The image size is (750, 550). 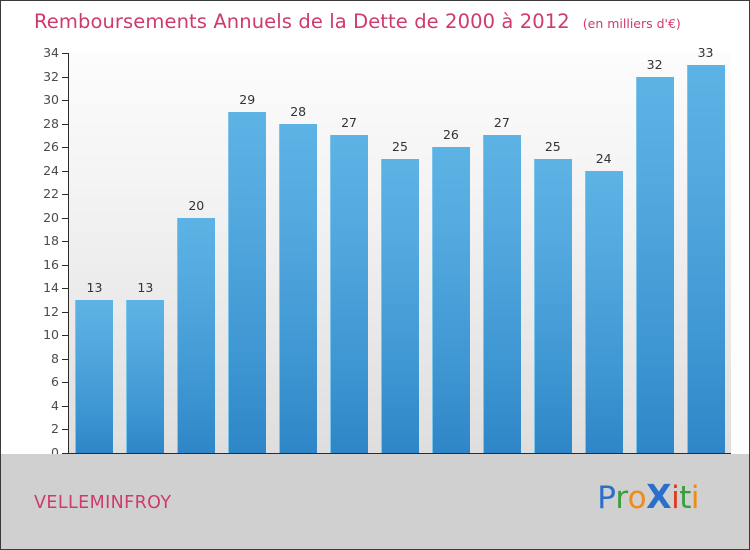 What do you see at coordinates (51, 264) in the screenshot?
I see `y-axis-tick-label: 16` at bounding box center [51, 264].